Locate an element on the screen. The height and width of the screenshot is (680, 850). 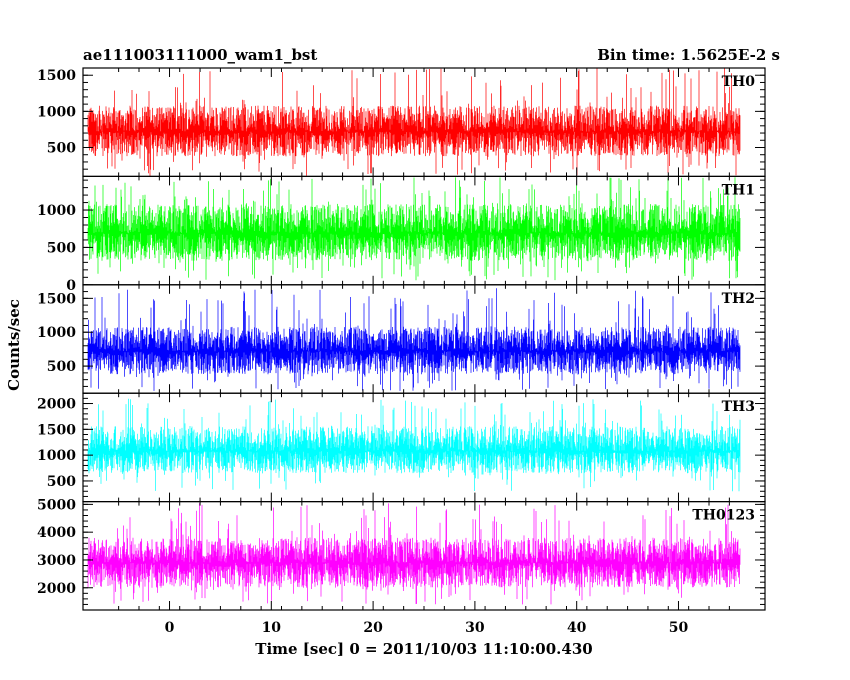
bin-time-label: Bin time: 1.5625E-2 s is located at coordinates (688, 55).